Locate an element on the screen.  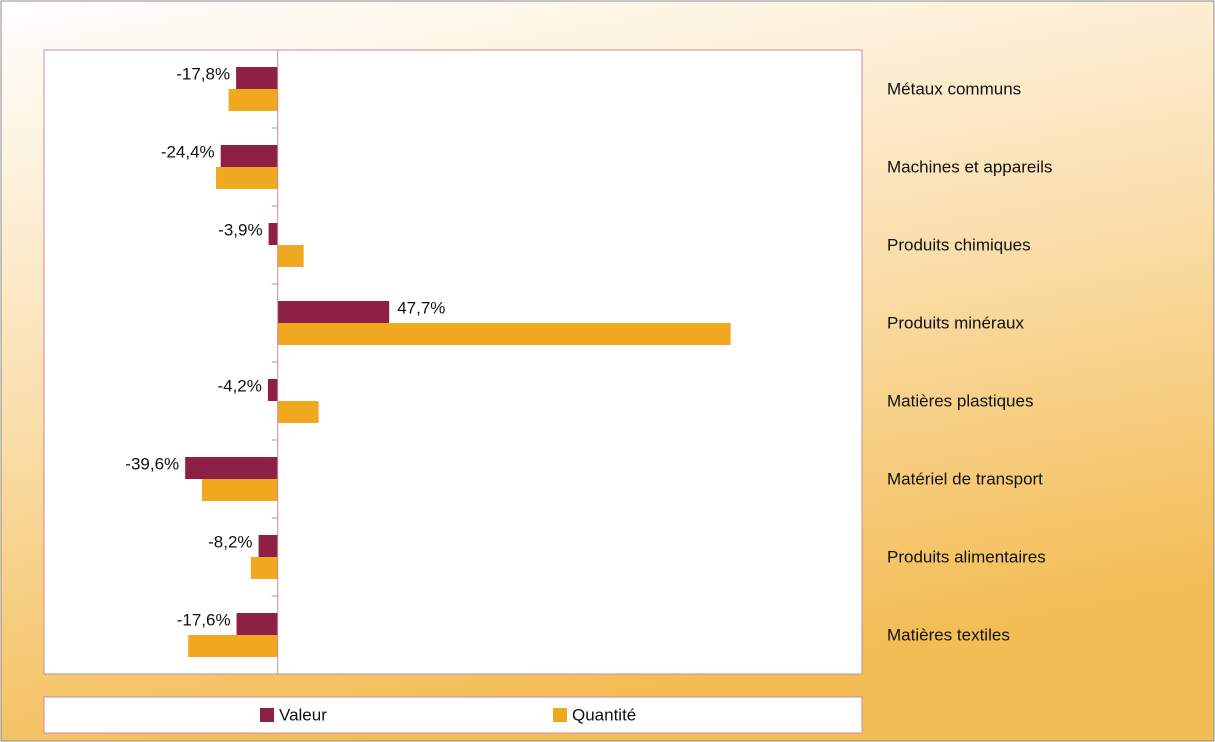
data-label: -24,4% is located at coordinates (188, 151).